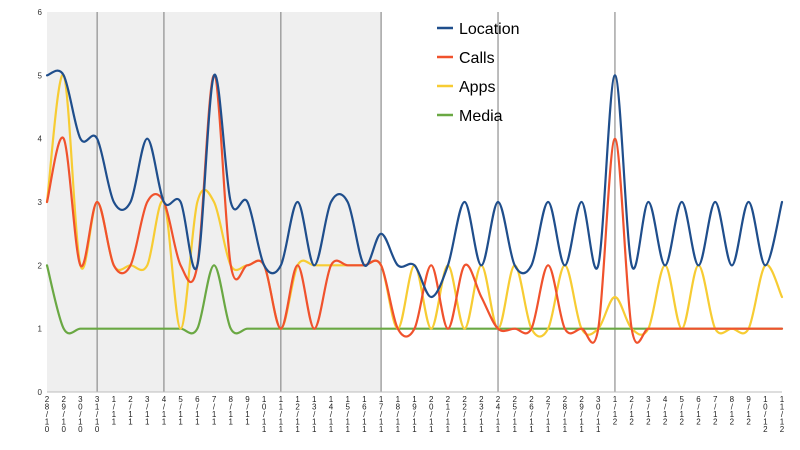 Image resolution: width=800 pixels, height=450 pixels. What do you see at coordinates (381, 414) in the screenshot?
I see `x-tick-label: 1 7/1 1` at bounding box center [381, 414].